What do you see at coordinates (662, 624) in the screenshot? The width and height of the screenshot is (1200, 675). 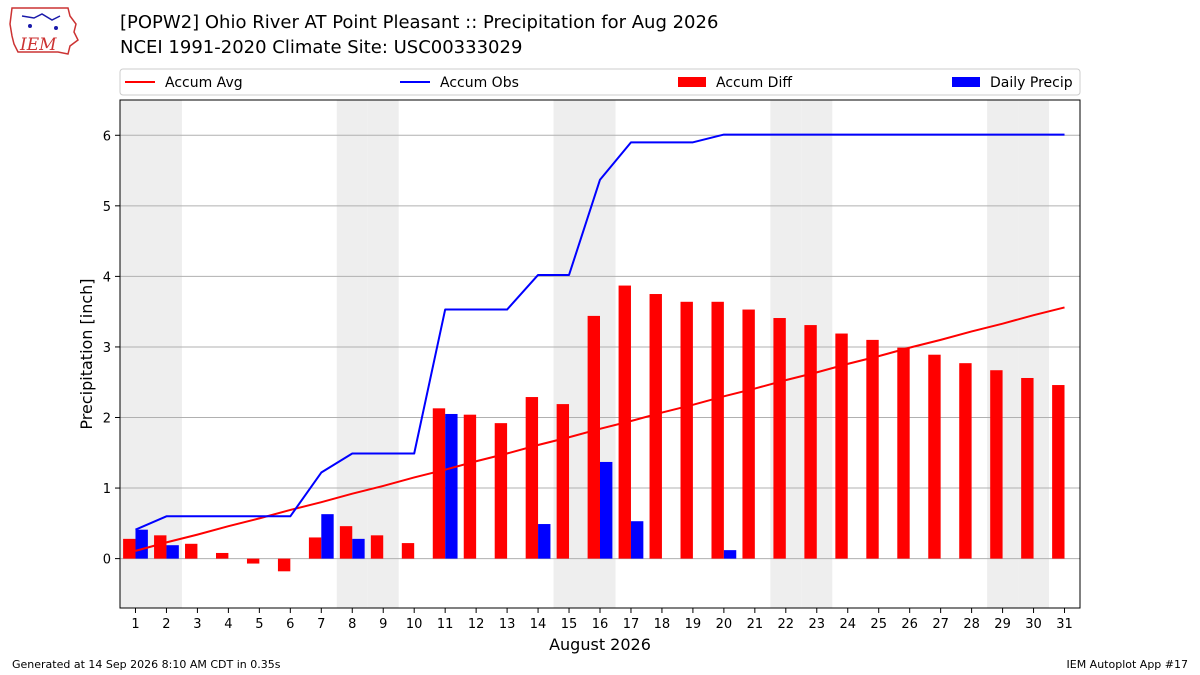 I see `x-tick-label: 18` at bounding box center [662, 624].